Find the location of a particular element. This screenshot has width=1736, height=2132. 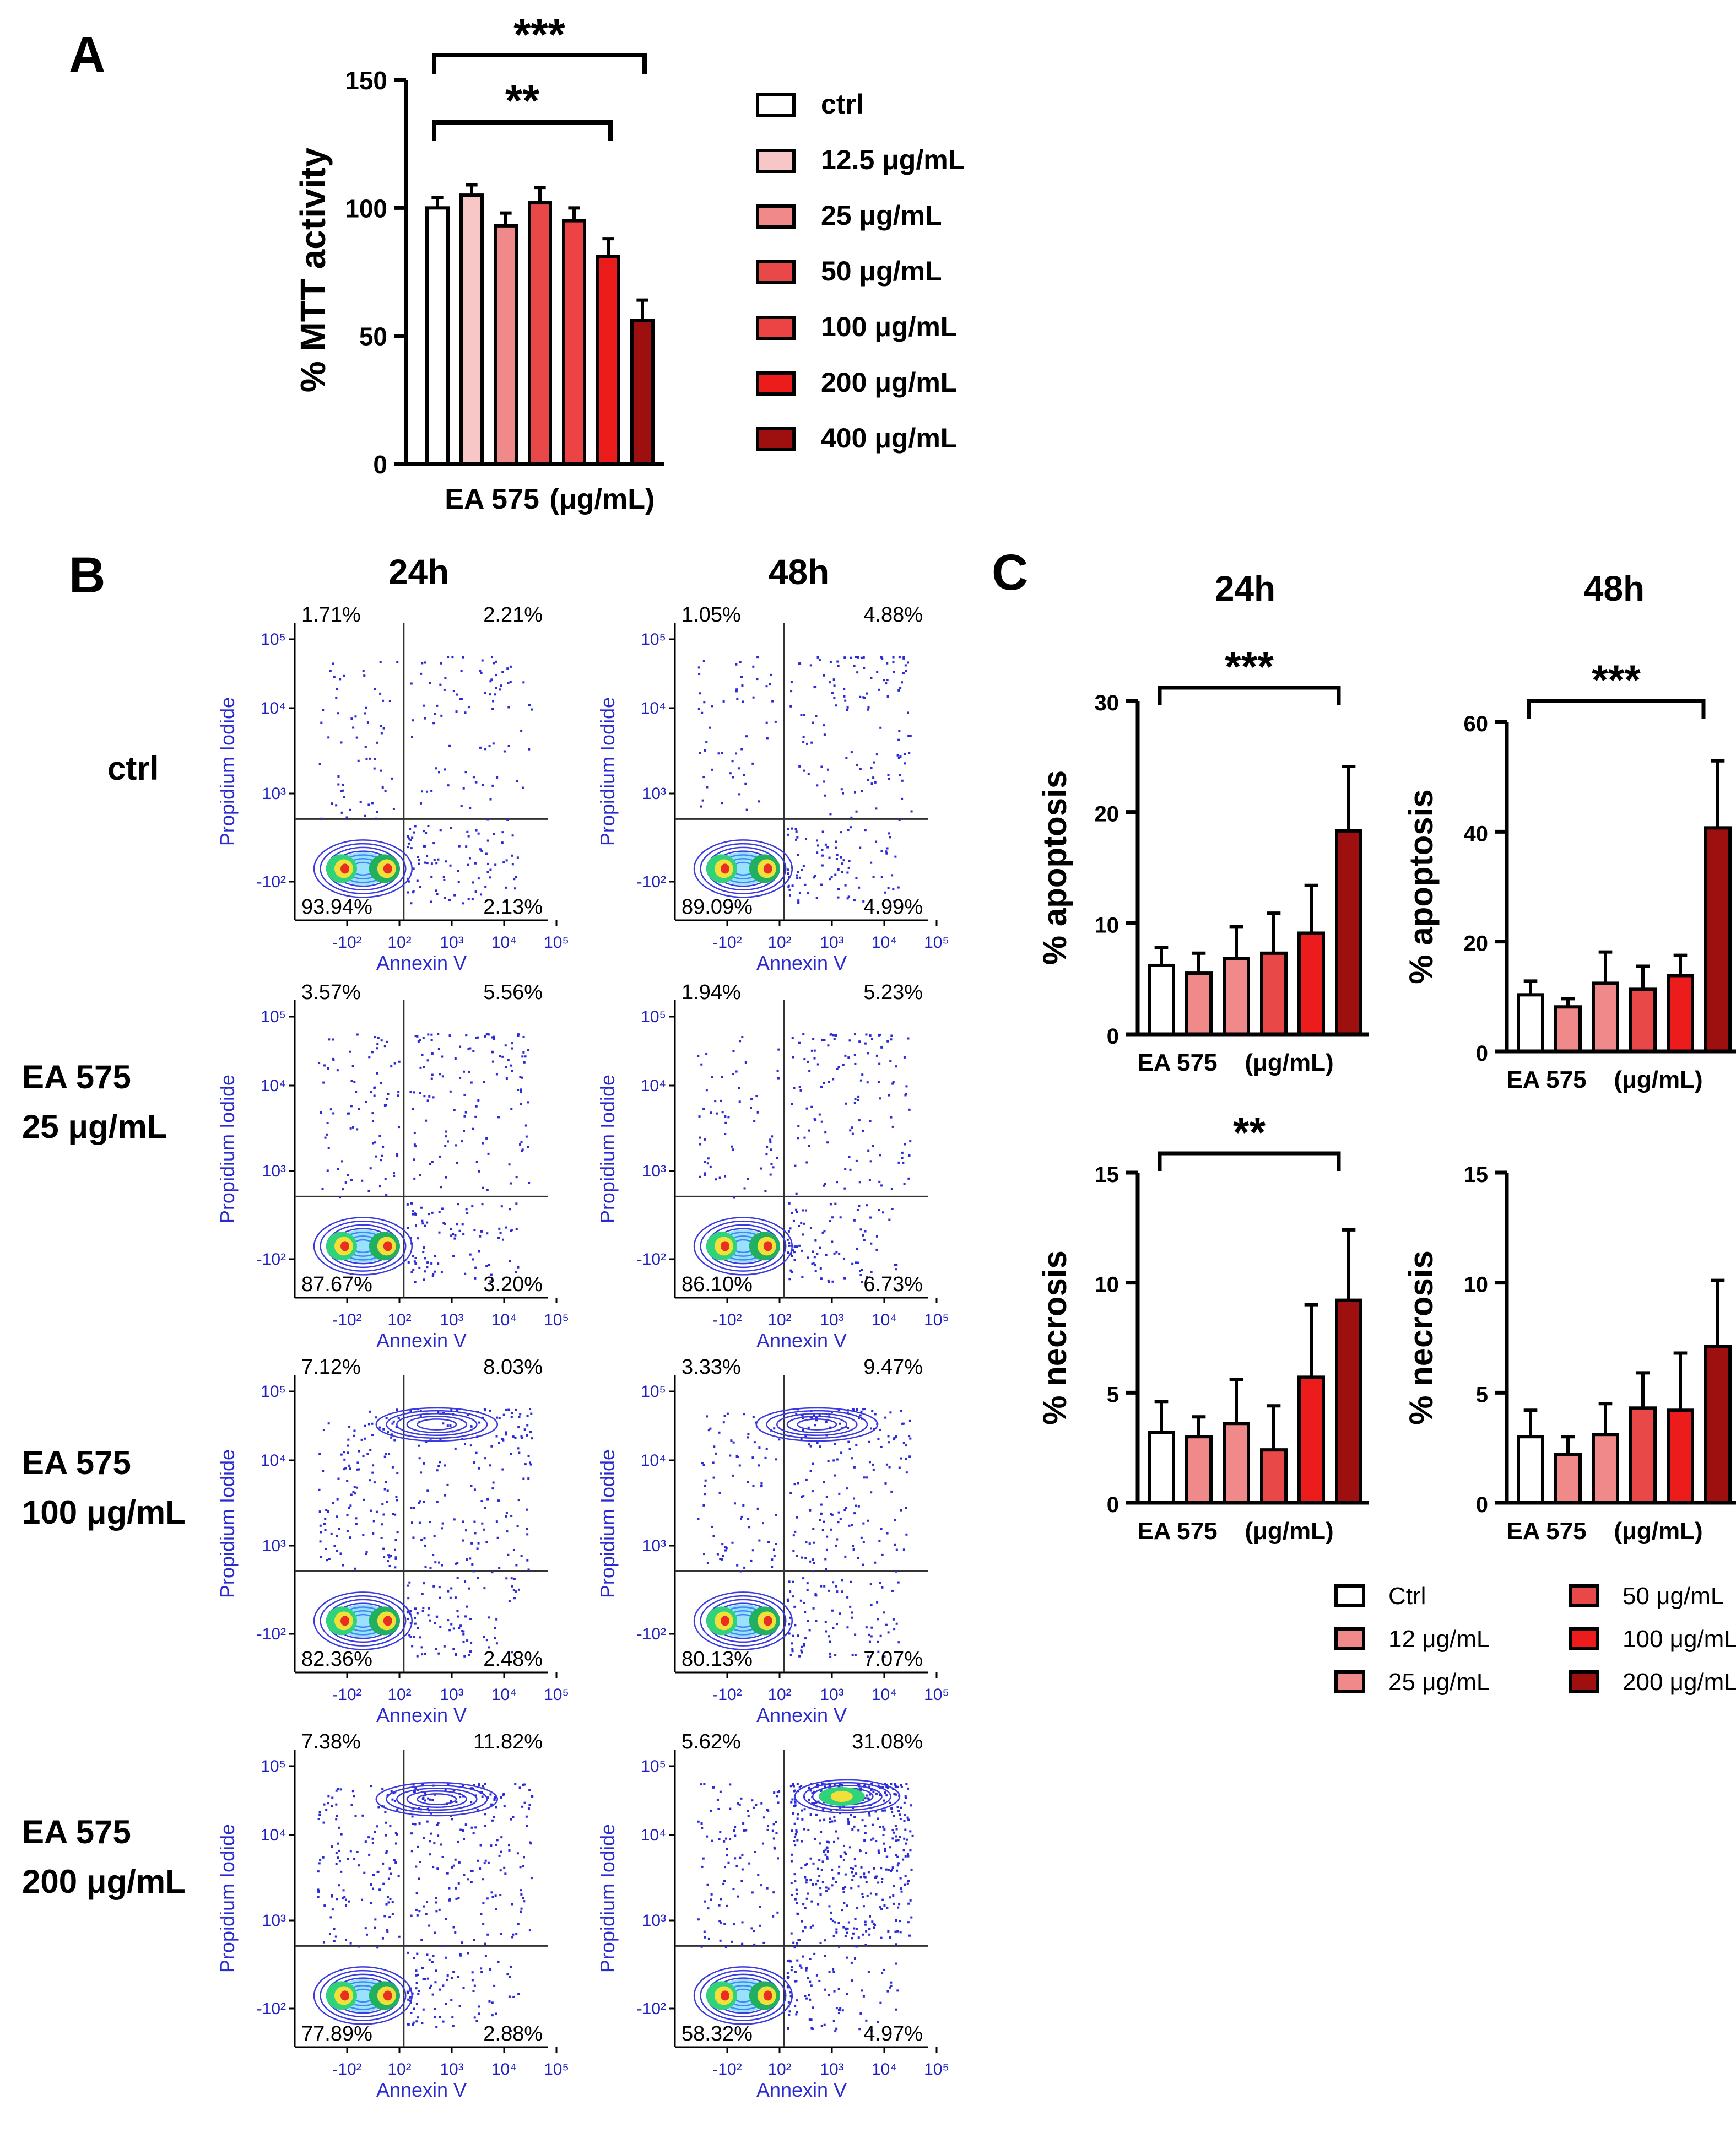

flow-x-axis-label: Annexin V is located at coordinates (801, 963).